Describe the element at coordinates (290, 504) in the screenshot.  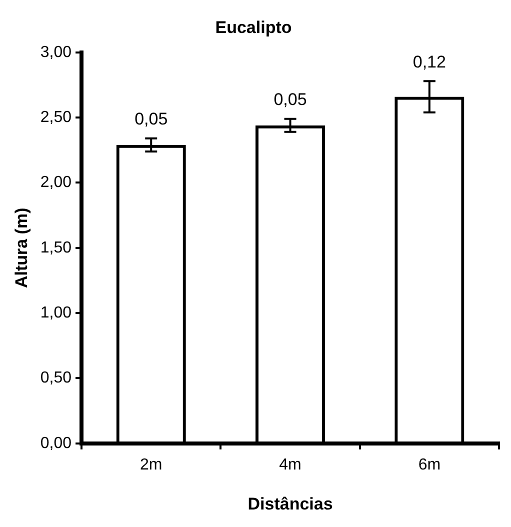
I see `x-axis-title: Distâncias` at that location.